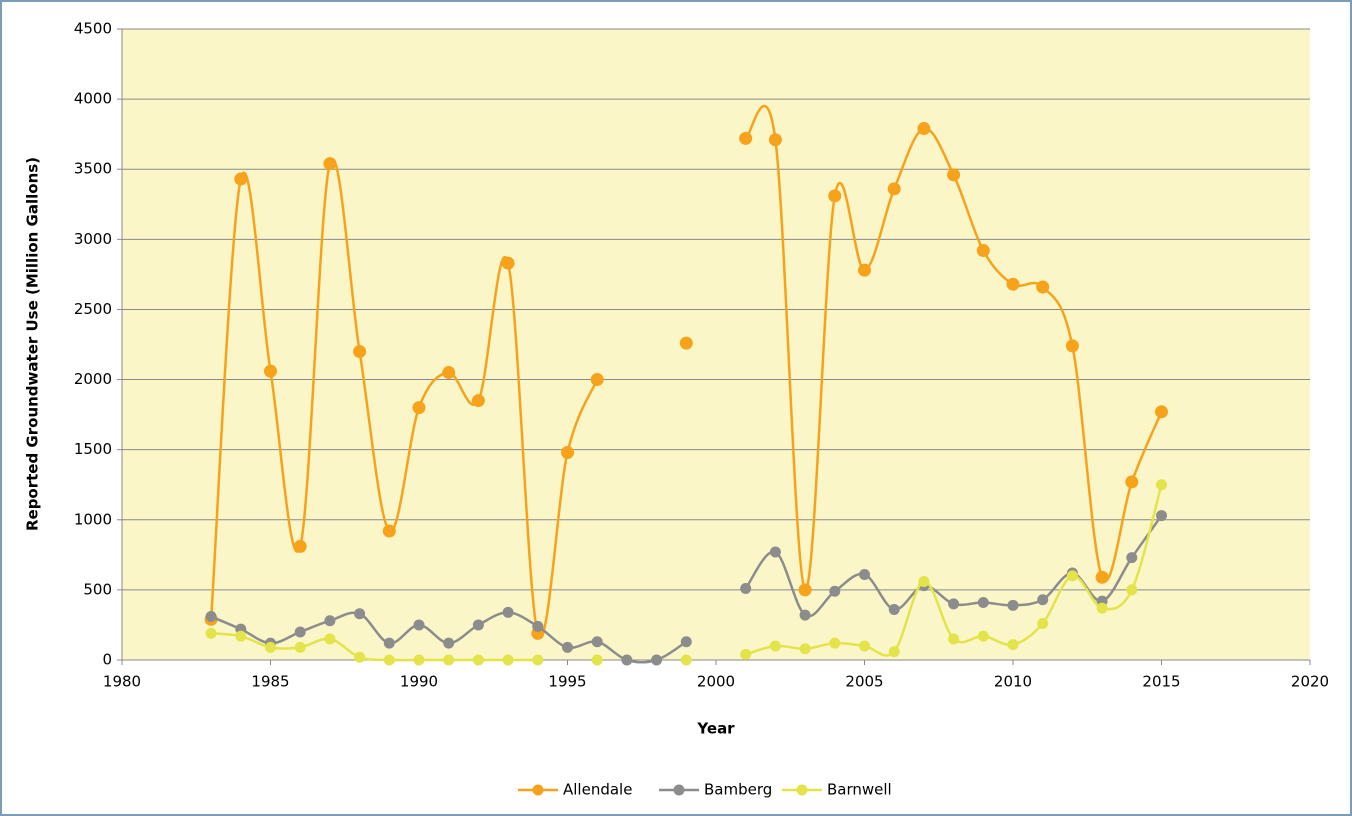 This screenshot has height=816, width=1352. Describe the element at coordinates (715, 729) in the screenshot. I see `x-axis-label: Year` at that location.